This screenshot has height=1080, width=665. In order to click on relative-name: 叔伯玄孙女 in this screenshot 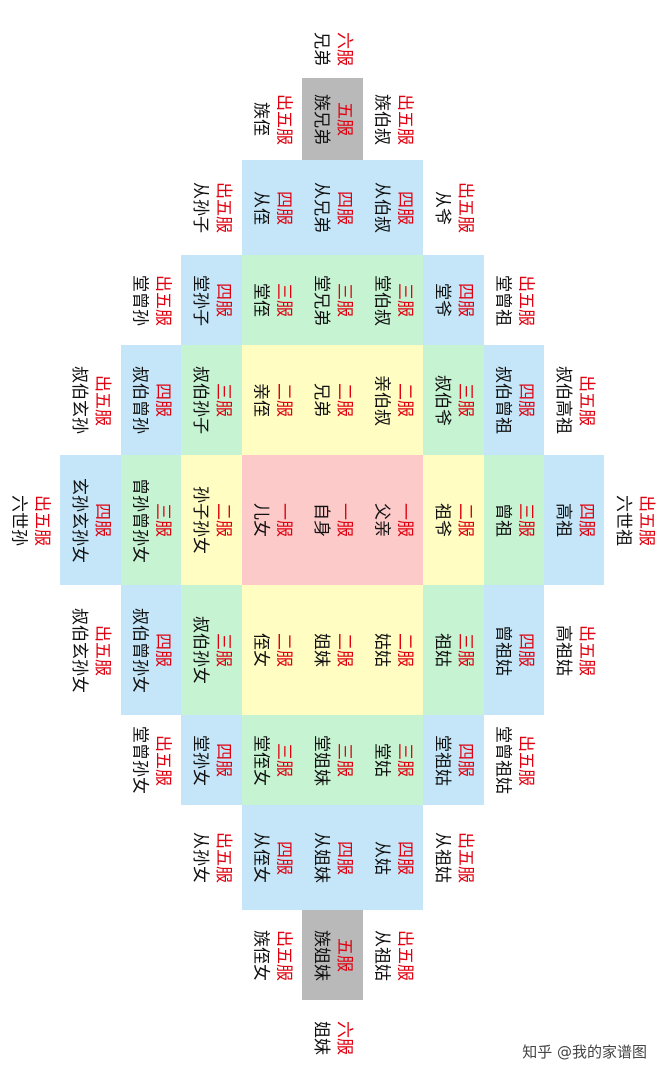, I will do `click(79, 650)`.